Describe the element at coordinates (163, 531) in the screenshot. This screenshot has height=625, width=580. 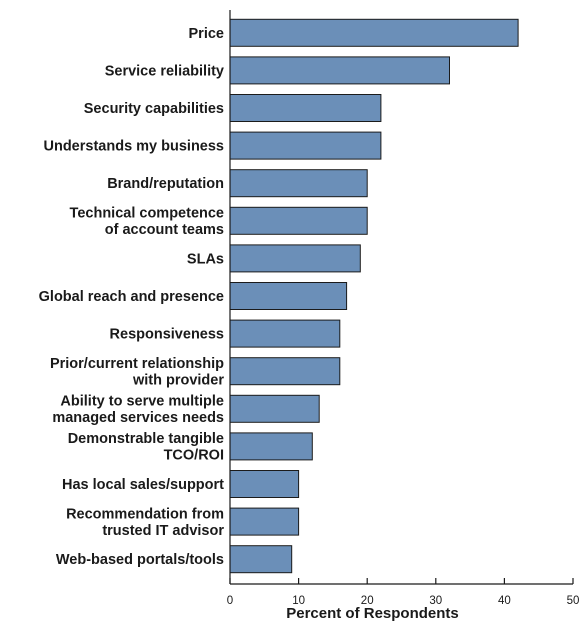
I see `category-label-line: trusted IT advisor` at that location.